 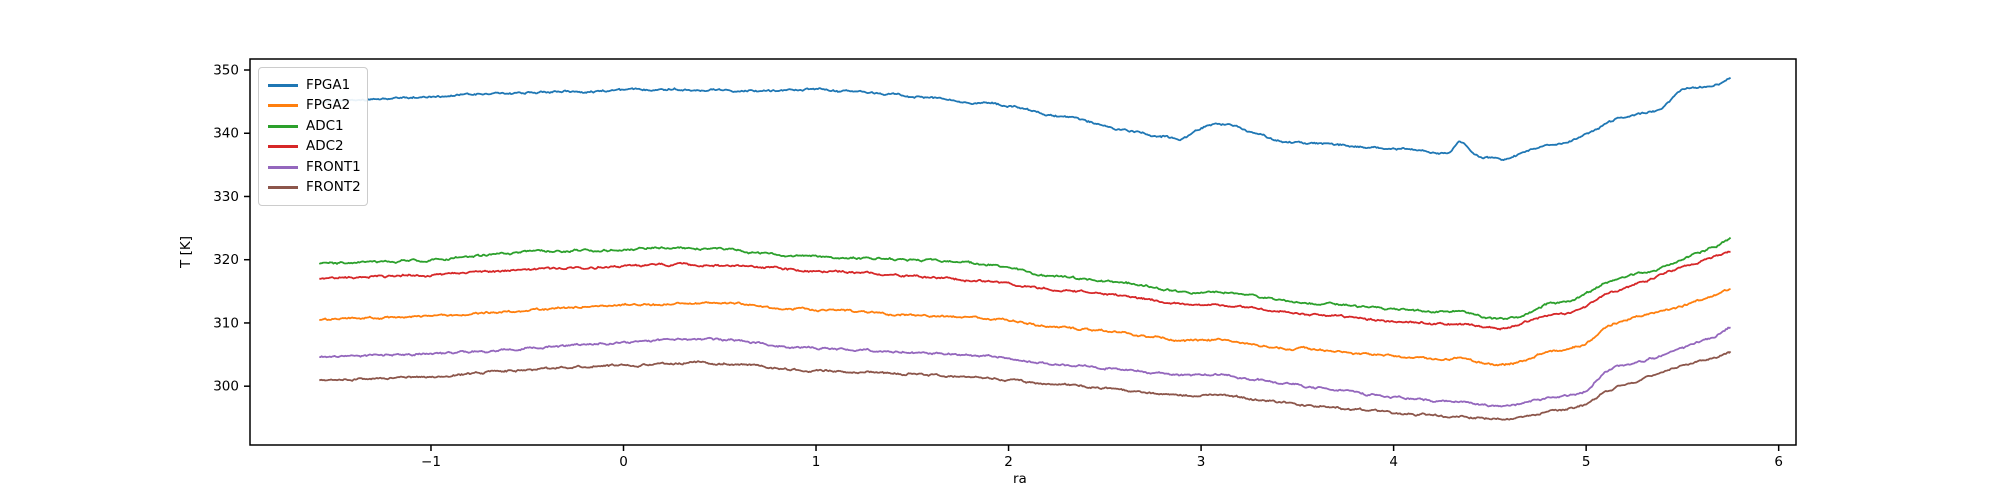 What do you see at coordinates (186, 252) in the screenshot?
I see `y-axis-label: T [K]` at bounding box center [186, 252].